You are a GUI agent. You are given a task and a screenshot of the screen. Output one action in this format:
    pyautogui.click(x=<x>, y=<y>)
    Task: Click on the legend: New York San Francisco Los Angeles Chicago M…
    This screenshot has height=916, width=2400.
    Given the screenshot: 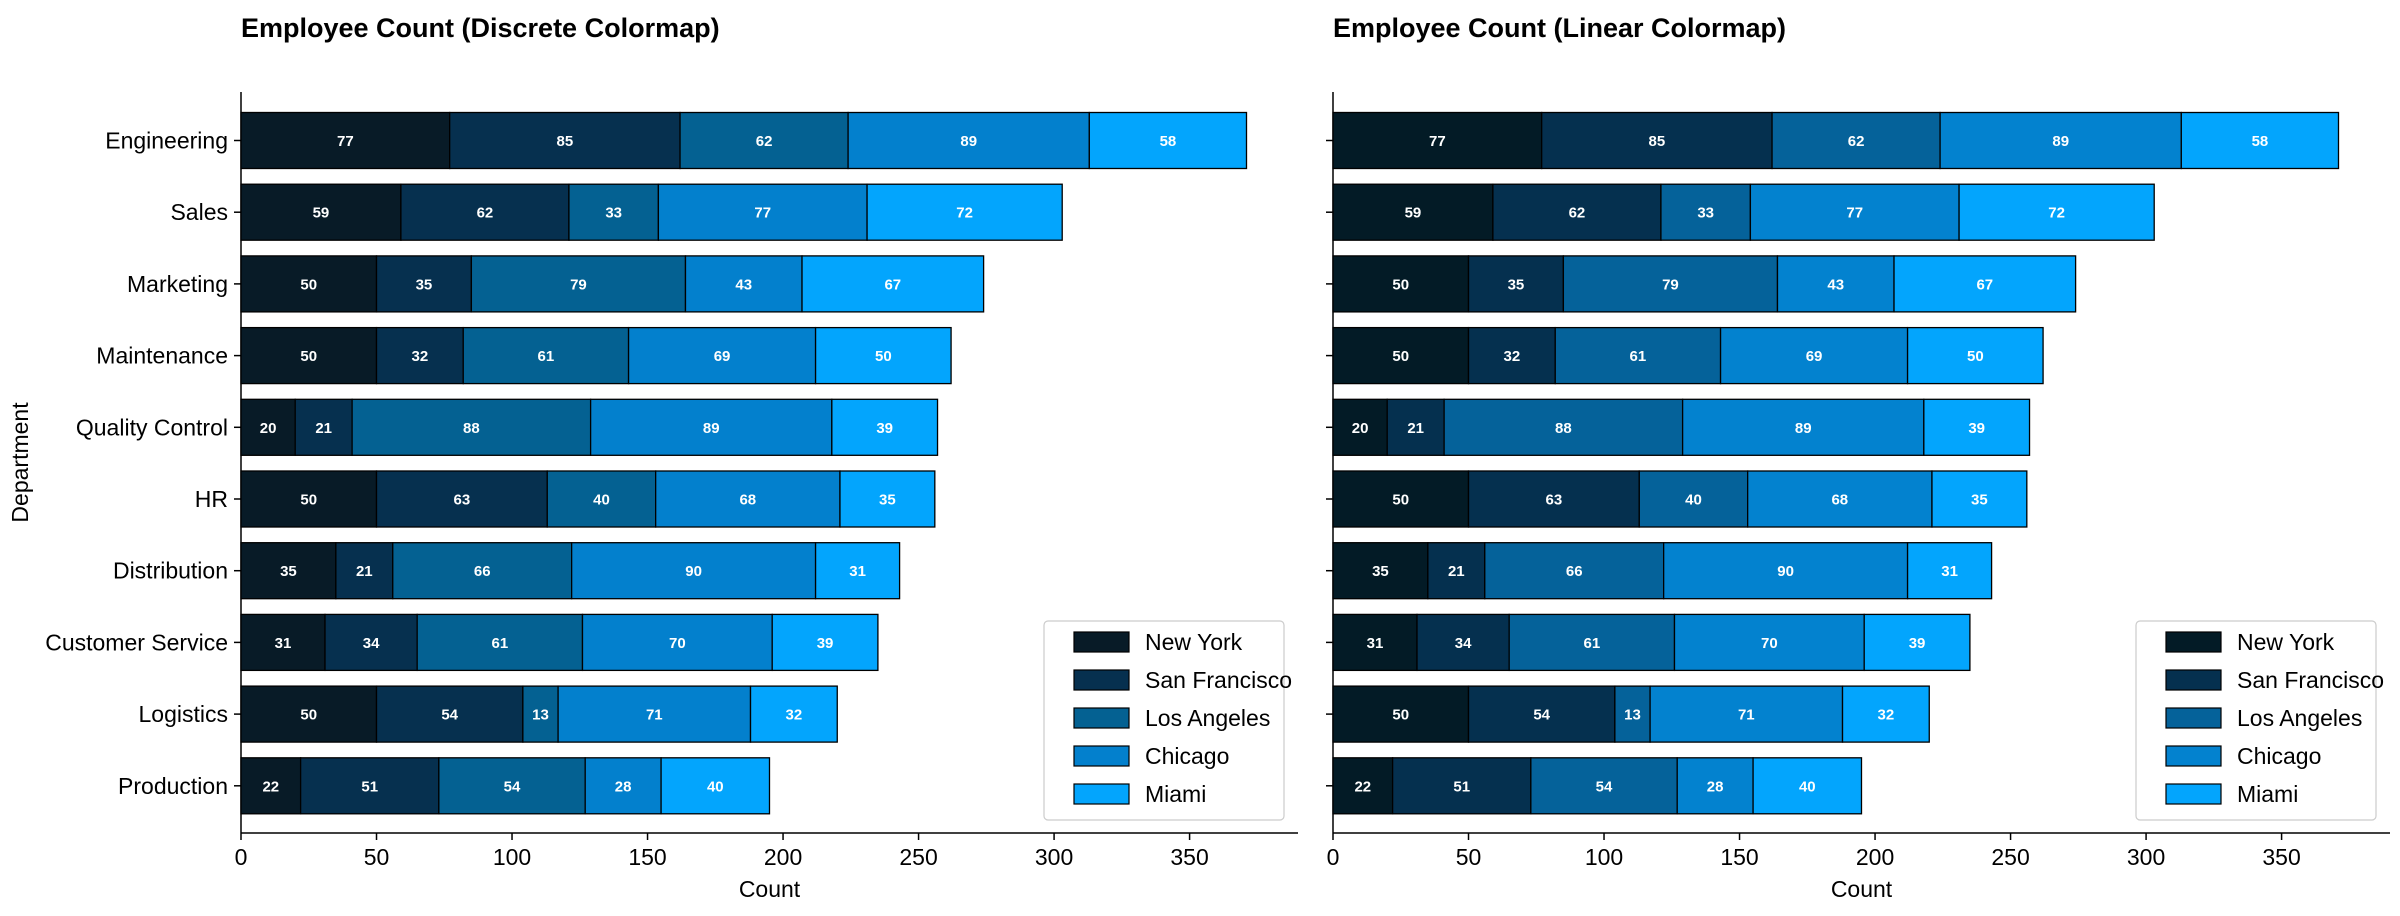 What is the action you would take?
    pyautogui.click(x=1167, y=720)
    